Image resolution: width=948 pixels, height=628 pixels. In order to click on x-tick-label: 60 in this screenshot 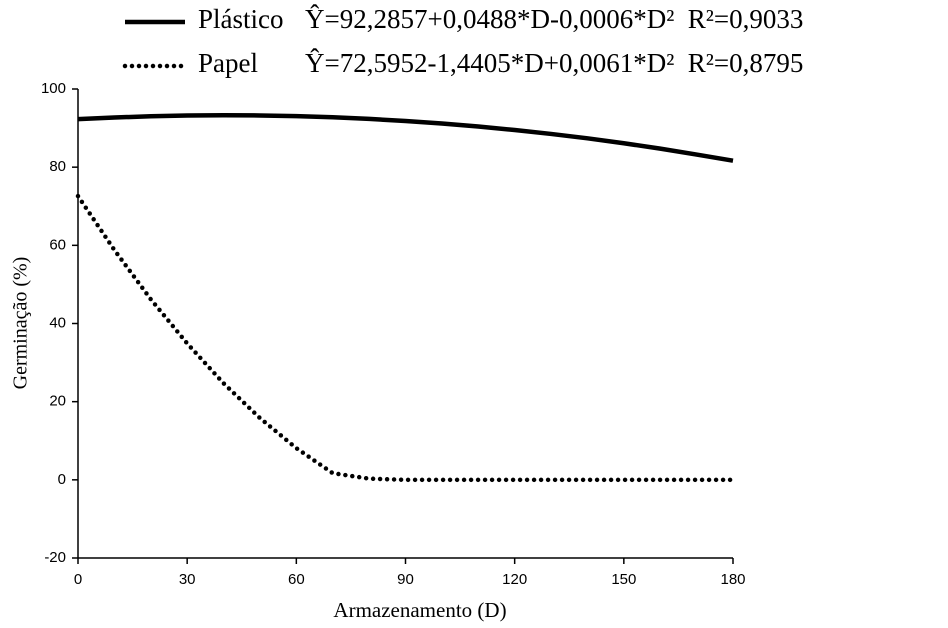, I will do `click(296, 579)`.